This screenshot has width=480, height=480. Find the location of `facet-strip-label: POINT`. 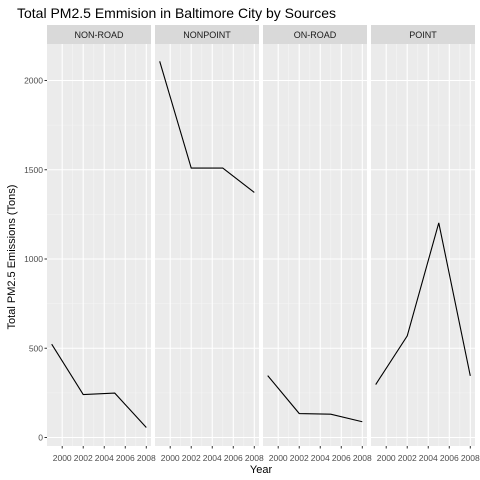

facet-strip-label: POINT is located at coordinates (423, 35).